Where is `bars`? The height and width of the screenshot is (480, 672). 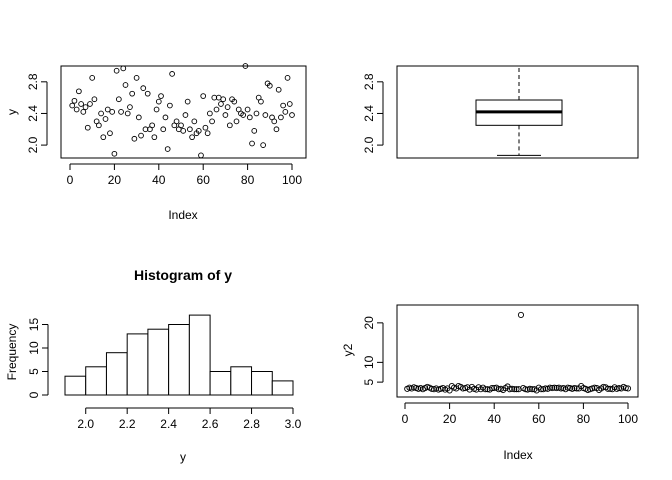
bars is located at coordinates (179, 355).